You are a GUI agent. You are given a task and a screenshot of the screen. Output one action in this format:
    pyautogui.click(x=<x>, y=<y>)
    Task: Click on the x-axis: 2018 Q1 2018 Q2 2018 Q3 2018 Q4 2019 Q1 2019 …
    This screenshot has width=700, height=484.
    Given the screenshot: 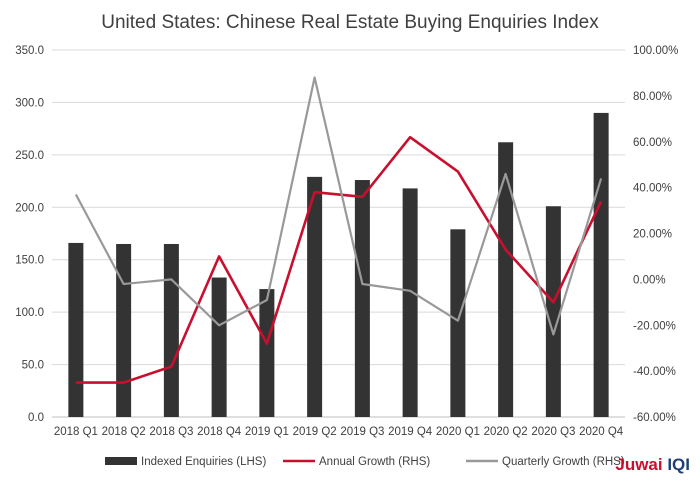 What is the action you would take?
    pyautogui.click(x=339, y=432)
    